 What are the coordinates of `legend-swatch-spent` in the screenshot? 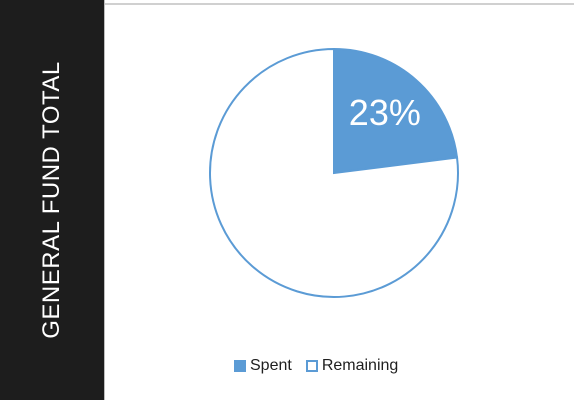 It's located at (240, 366).